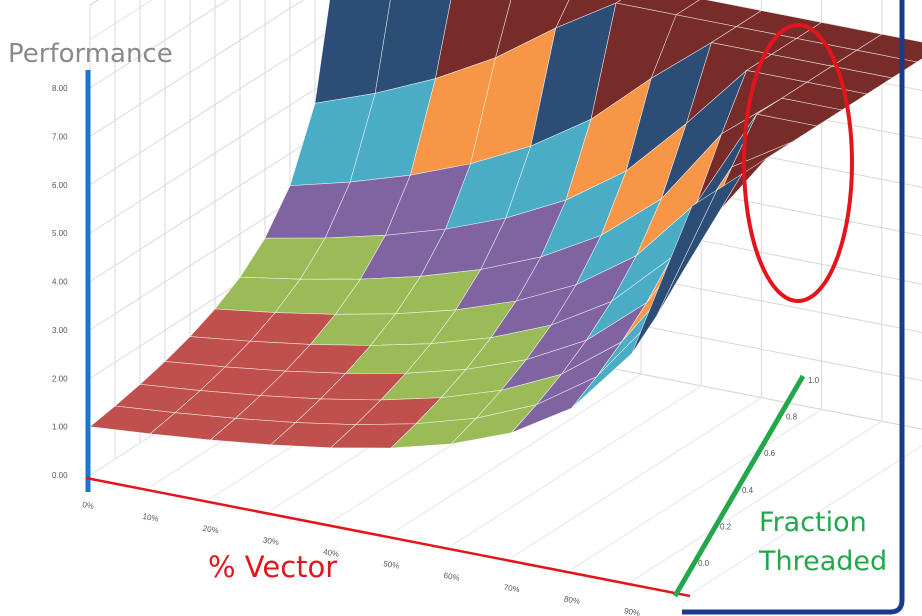 The height and width of the screenshot is (616, 922). I want to click on z-tick-label: 0.00, so click(60, 475).